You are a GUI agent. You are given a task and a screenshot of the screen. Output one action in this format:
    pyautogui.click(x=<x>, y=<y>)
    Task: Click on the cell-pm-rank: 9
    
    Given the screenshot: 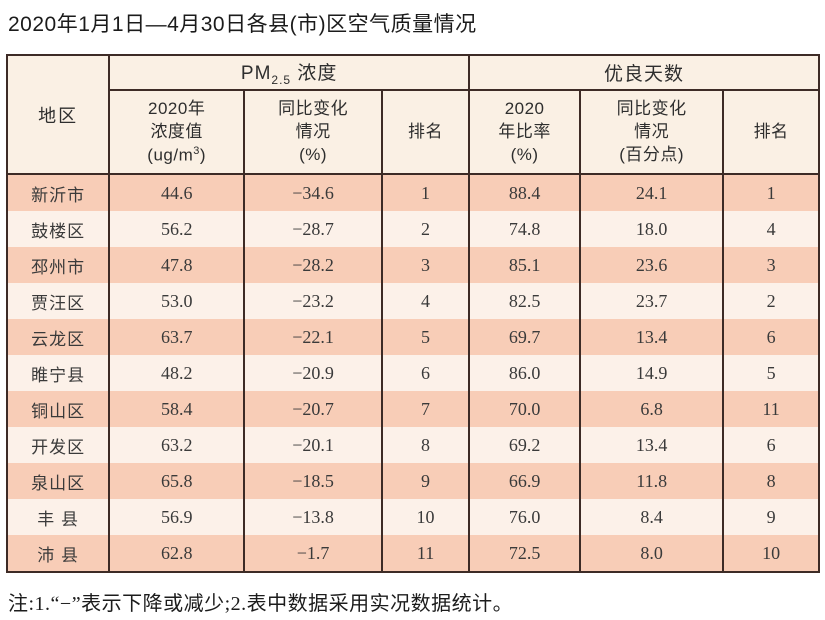 What is the action you would take?
    pyautogui.click(x=425, y=481)
    